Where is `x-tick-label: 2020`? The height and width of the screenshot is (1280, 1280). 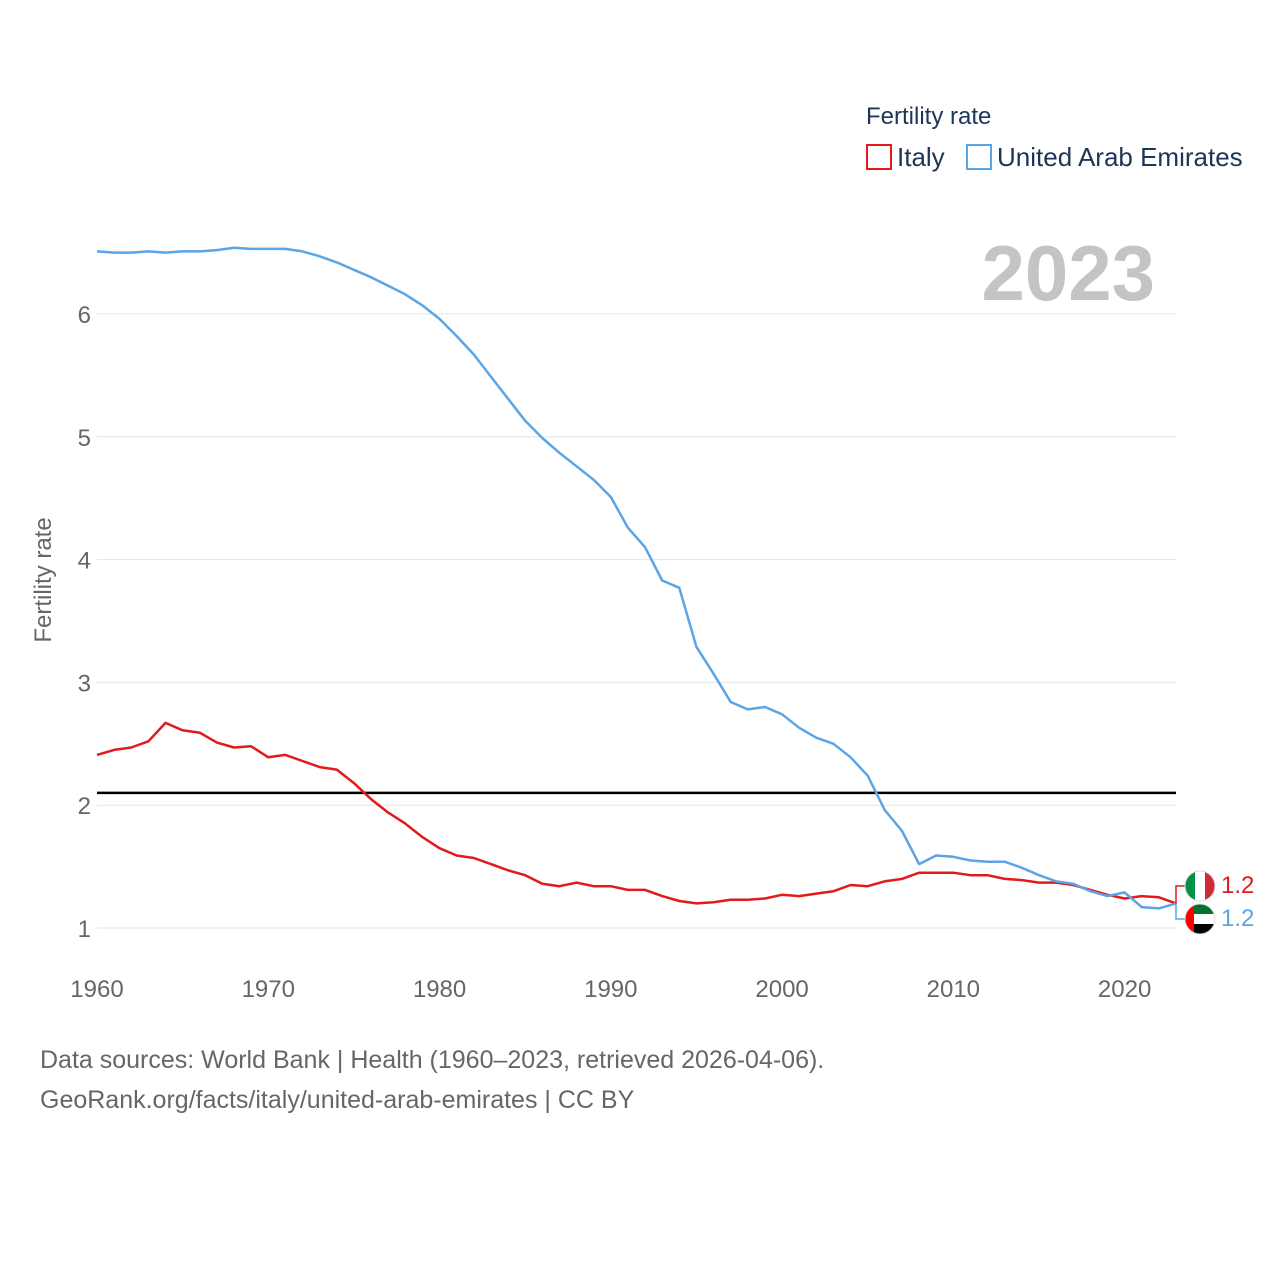
x-tick-label: 2020 is located at coordinates (1124, 989).